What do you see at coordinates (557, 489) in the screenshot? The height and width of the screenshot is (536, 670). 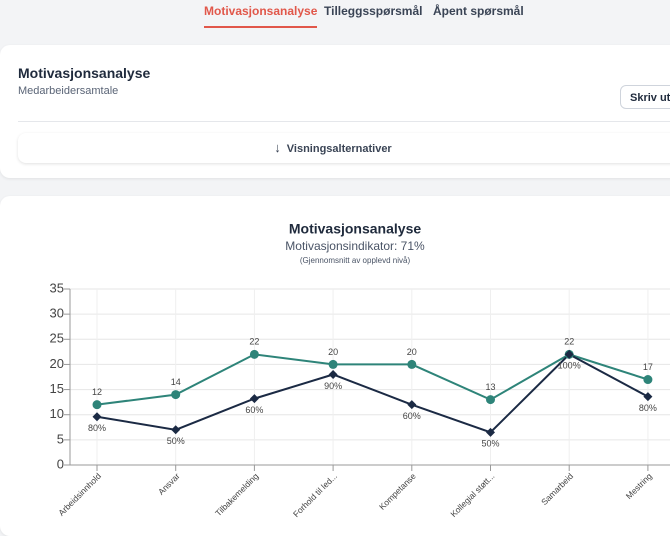 I see `x-tick-label: Samarbeid` at bounding box center [557, 489].